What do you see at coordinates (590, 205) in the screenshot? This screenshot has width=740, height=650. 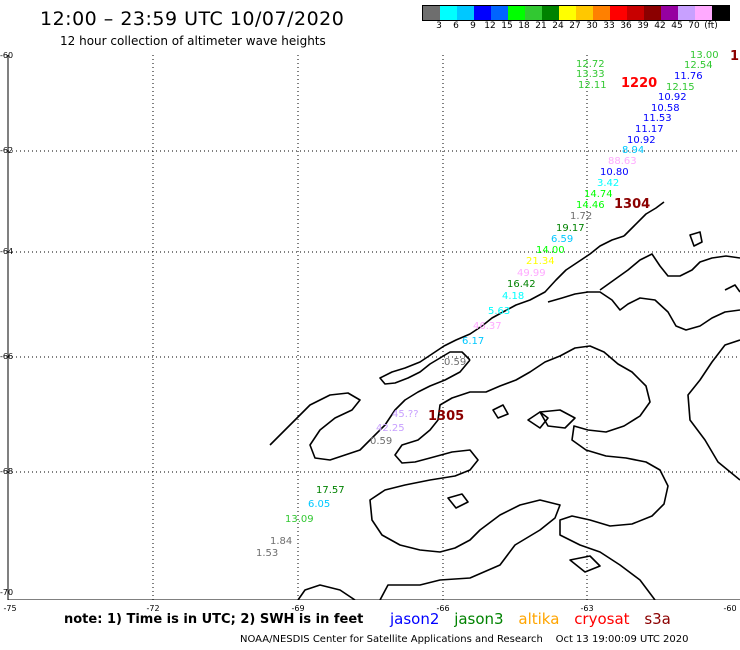 I see `wave-height-label: 14.46` at bounding box center [590, 205].